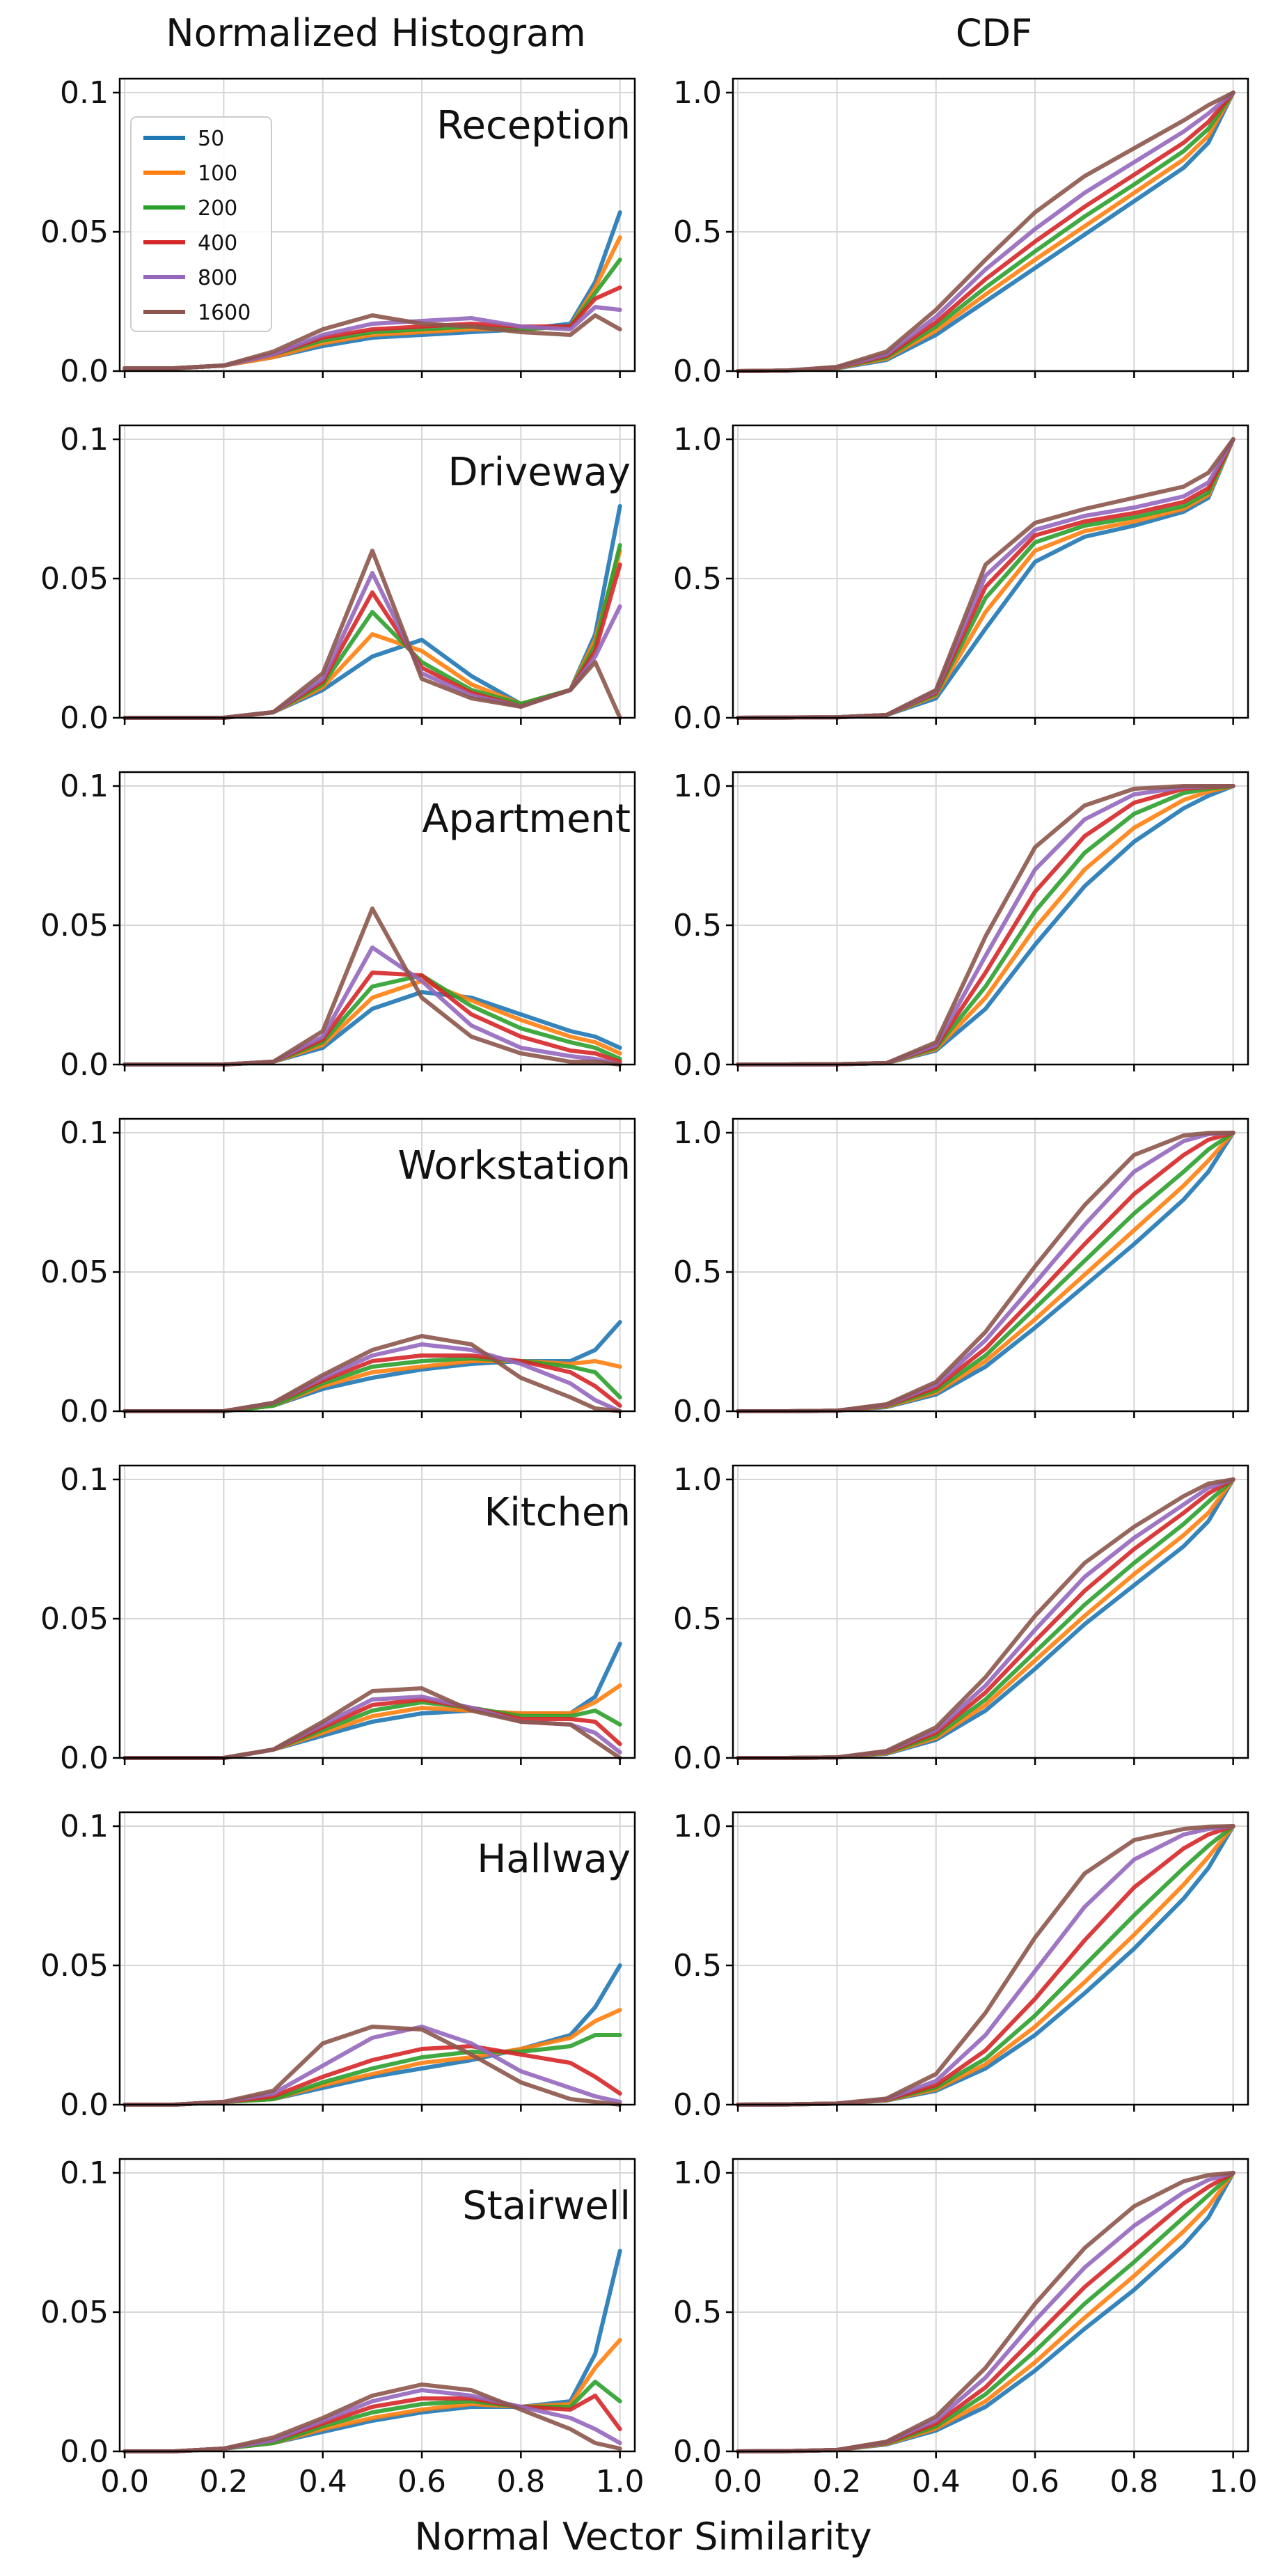 Image resolution: width=1287 pixels, height=2576 pixels. What do you see at coordinates (514, 1165) in the screenshot?
I see `panel-label-workstation: Workstation` at bounding box center [514, 1165].